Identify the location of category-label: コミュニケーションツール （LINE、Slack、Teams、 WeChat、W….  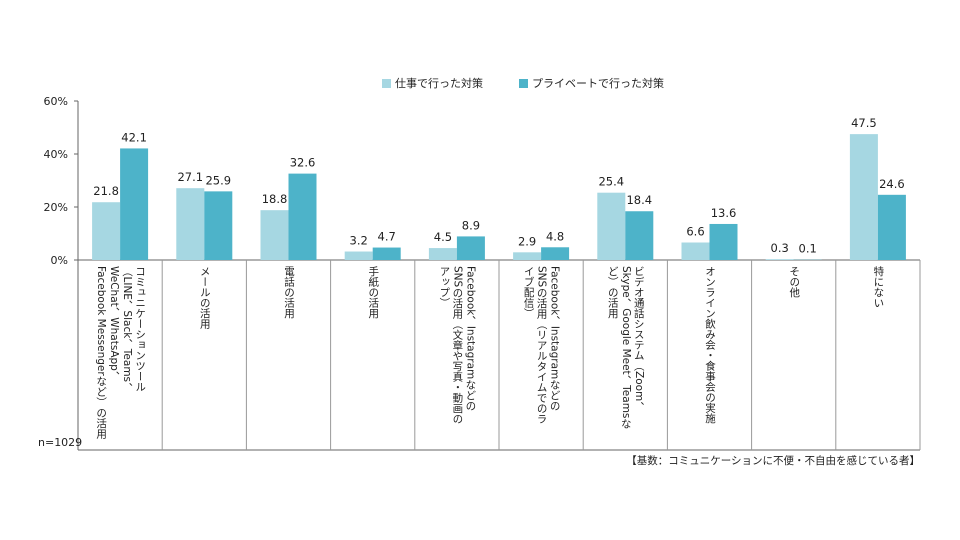
(121, 352).